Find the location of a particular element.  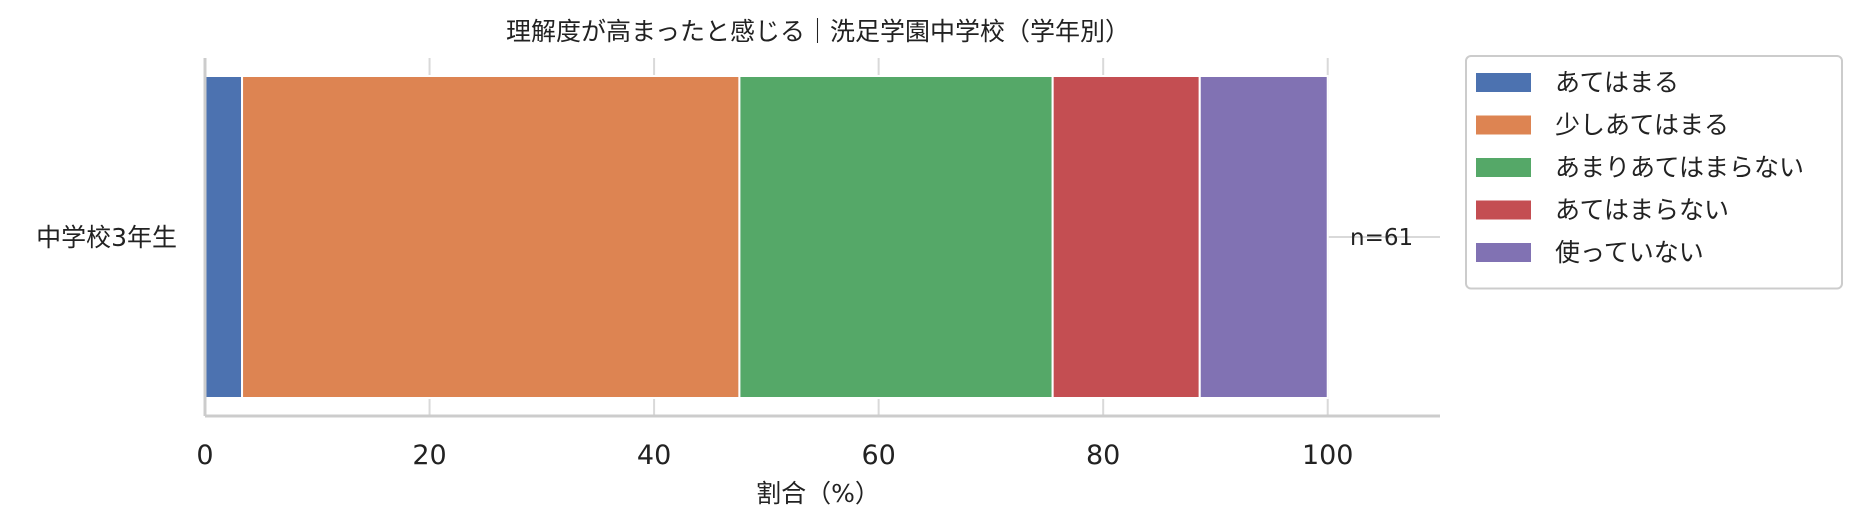

x-tick-label: 0 is located at coordinates (204, 455).